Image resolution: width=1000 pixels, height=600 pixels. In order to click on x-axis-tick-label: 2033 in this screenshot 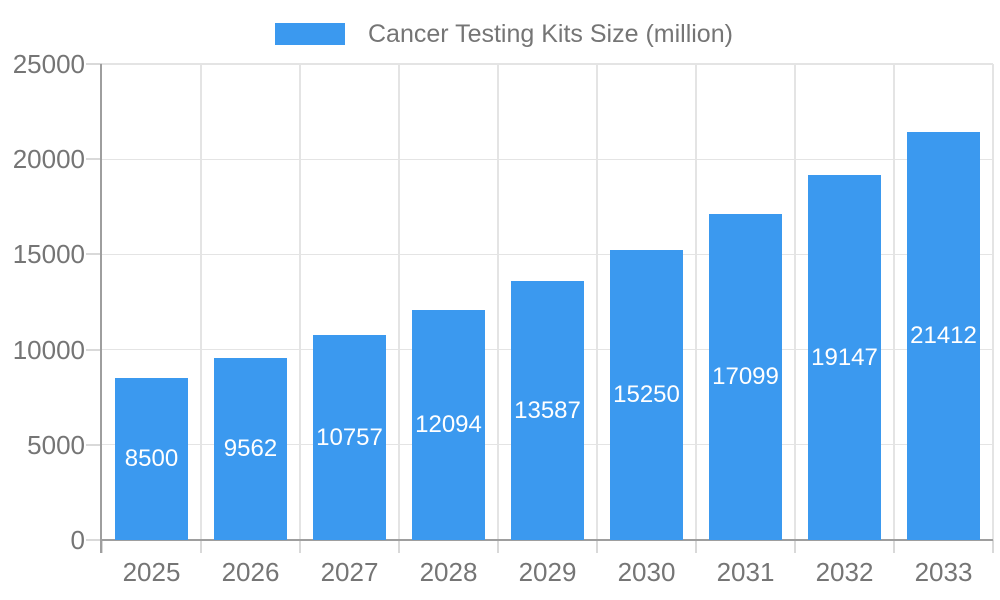, I will do `click(943, 572)`.